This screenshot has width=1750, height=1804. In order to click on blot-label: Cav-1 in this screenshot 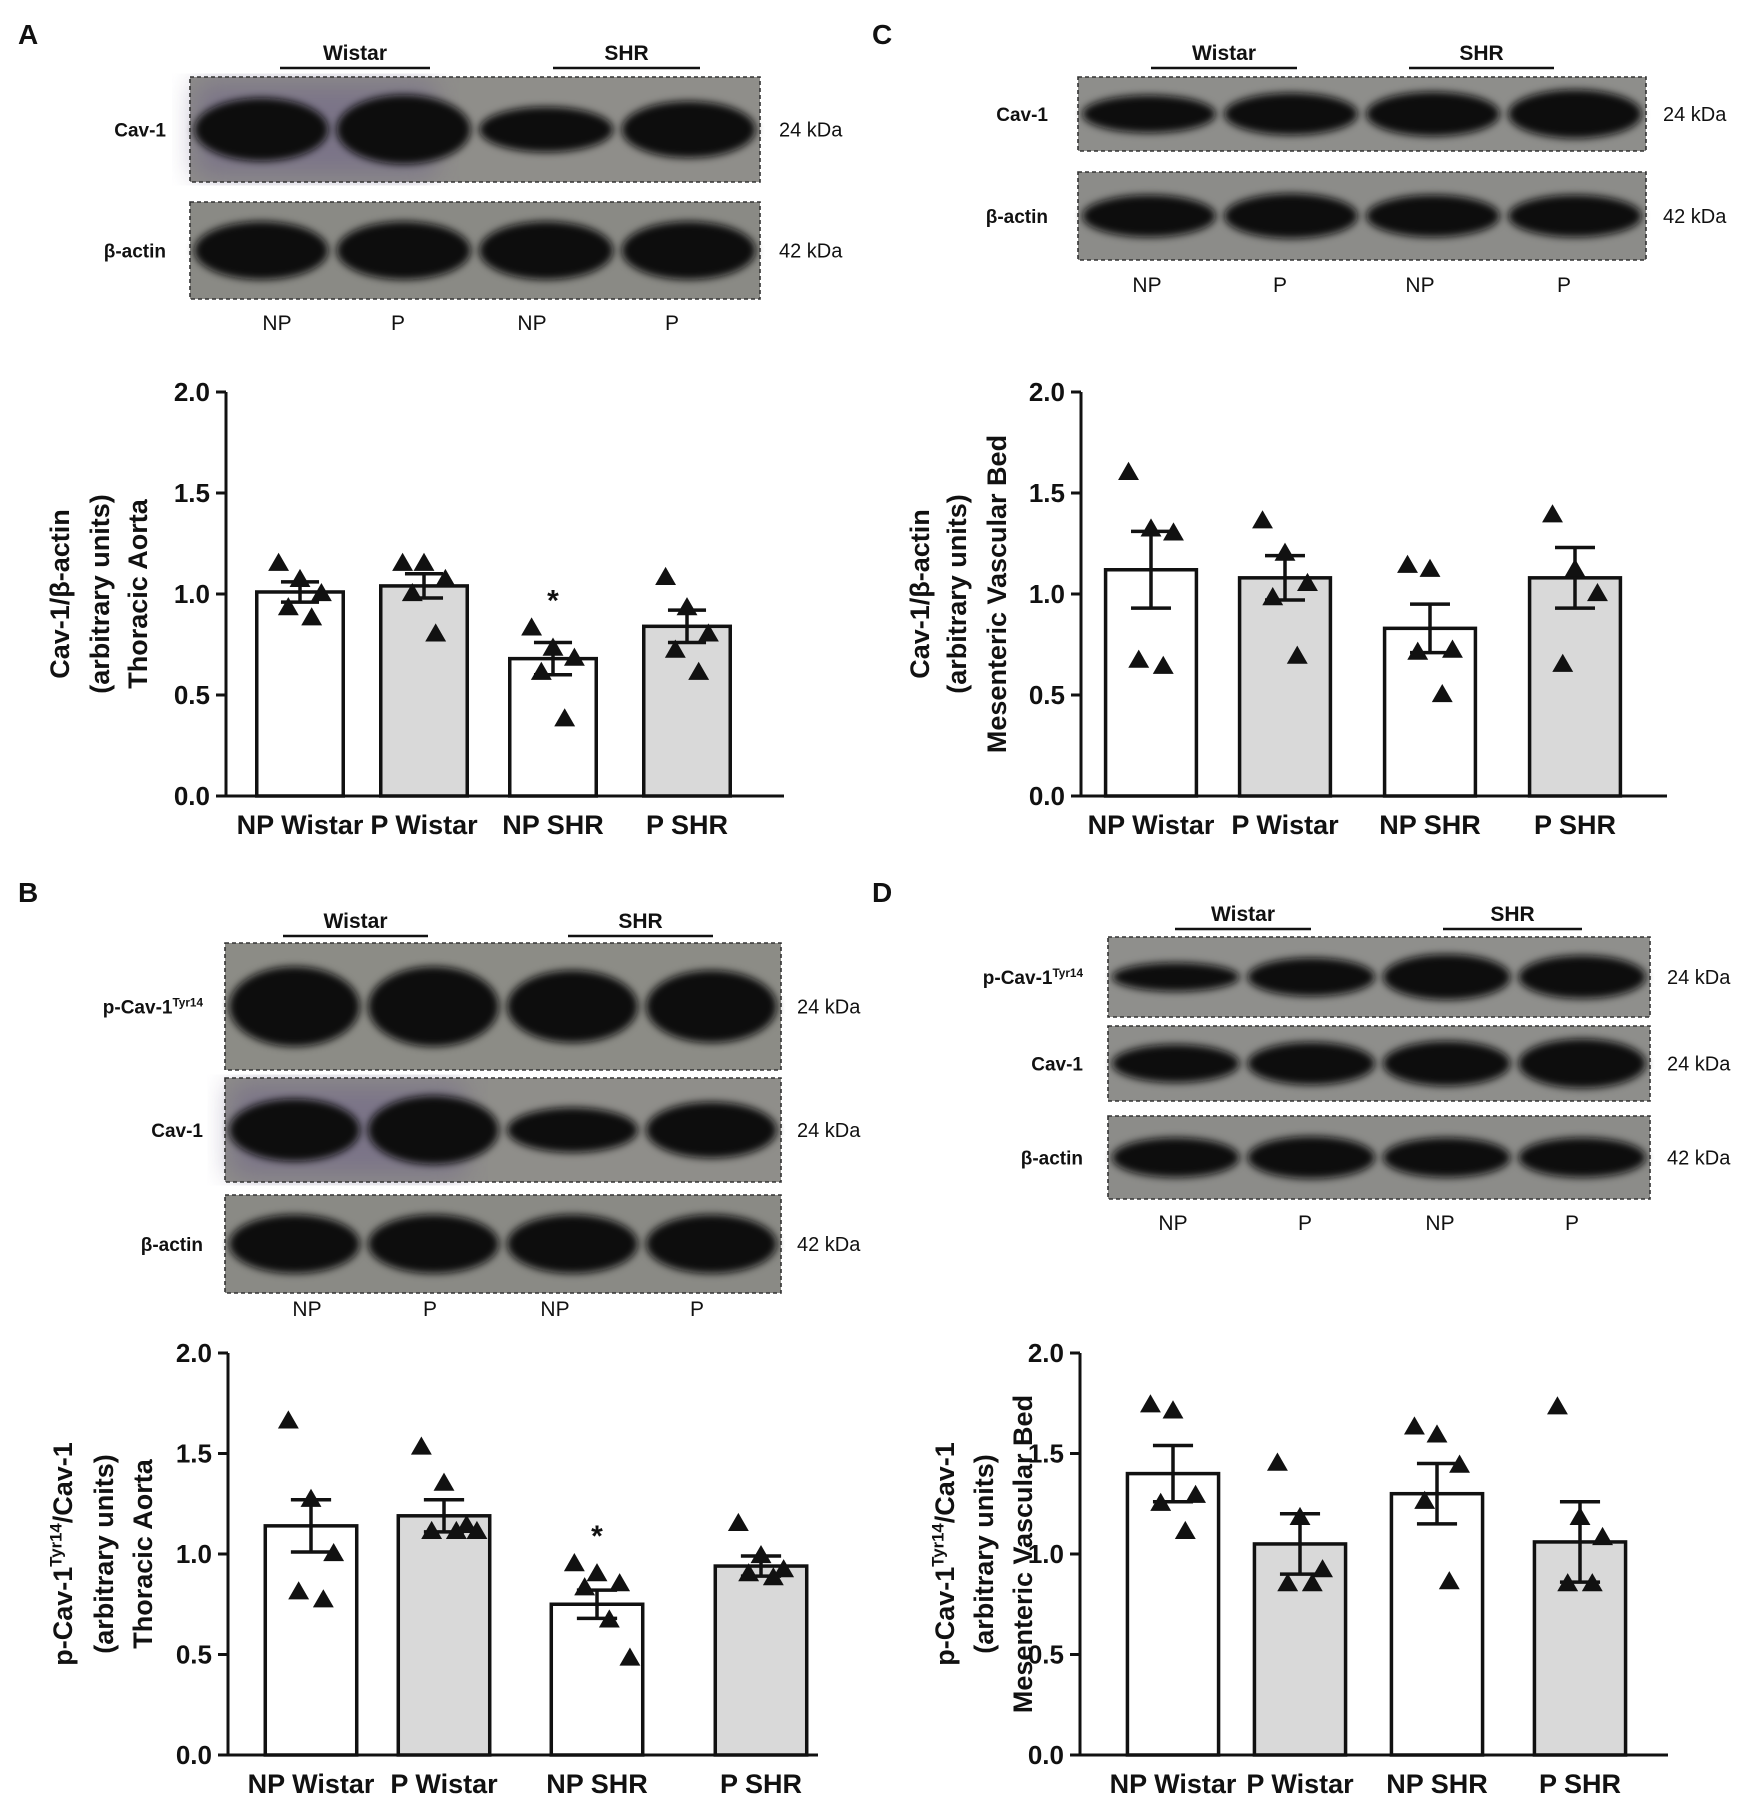, I will do `click(177, 1131)`.